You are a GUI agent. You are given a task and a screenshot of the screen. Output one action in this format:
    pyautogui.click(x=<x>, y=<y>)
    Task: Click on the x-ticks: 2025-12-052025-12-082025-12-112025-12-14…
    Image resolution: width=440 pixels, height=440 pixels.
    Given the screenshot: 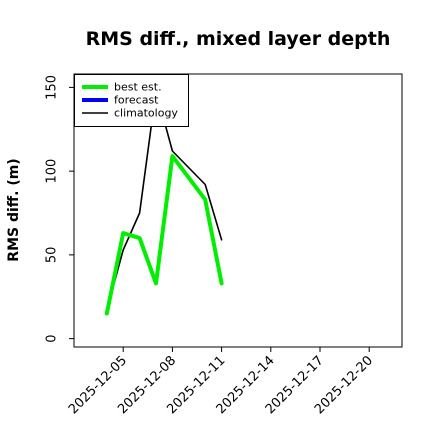 What is the action you would take?
    pyautogui.click(x=221, y=382)
    